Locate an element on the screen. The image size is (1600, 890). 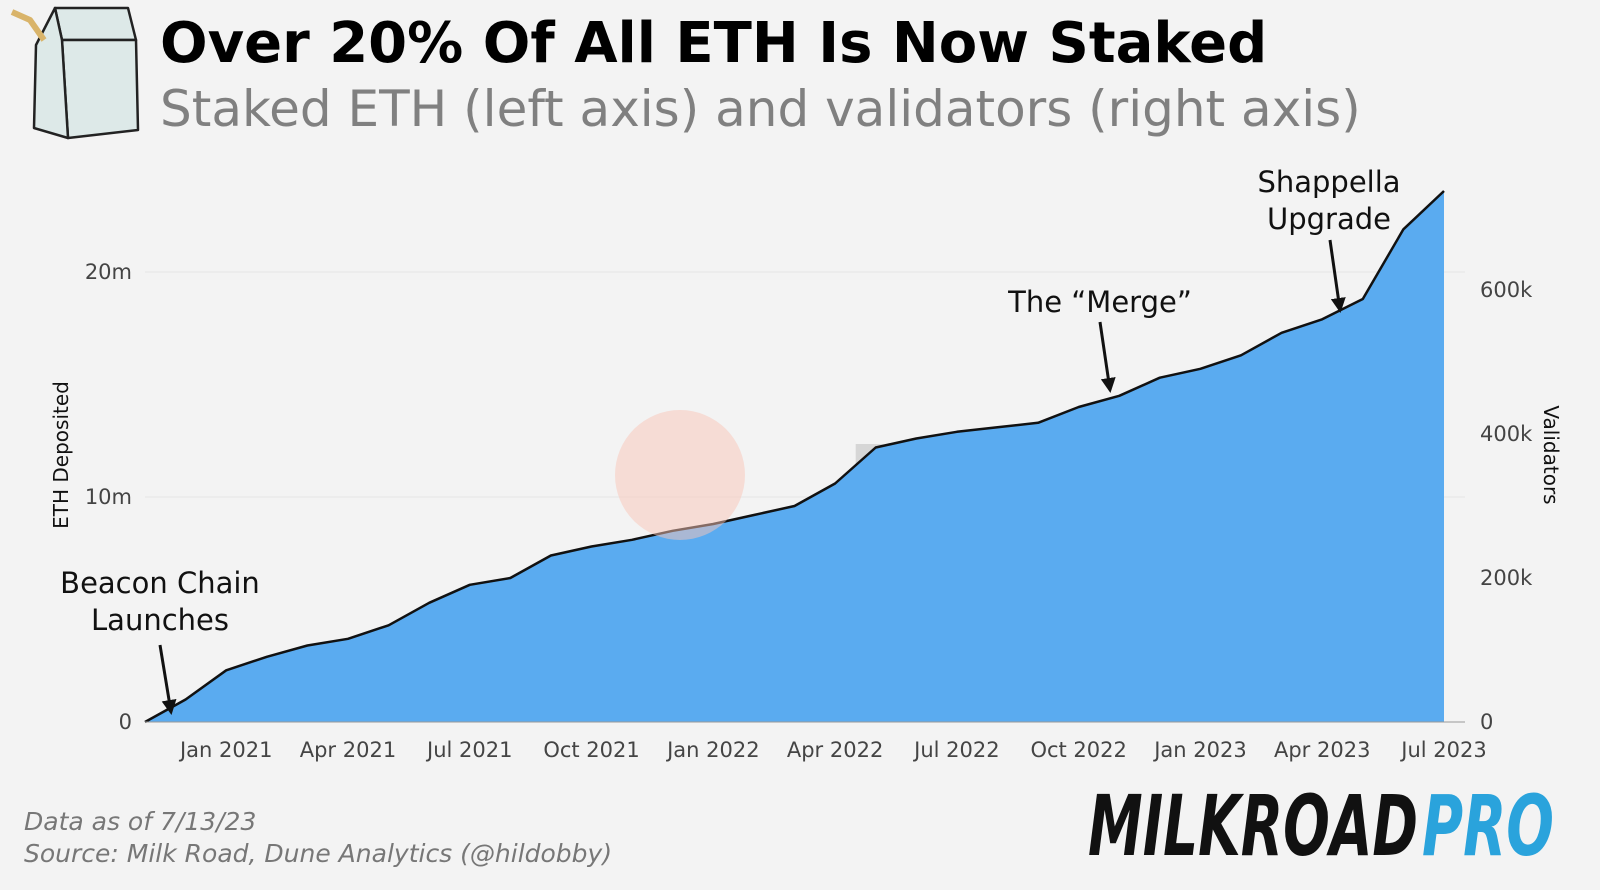
x-tick-label: Oct 2021 is located at coordinates (591, 750).